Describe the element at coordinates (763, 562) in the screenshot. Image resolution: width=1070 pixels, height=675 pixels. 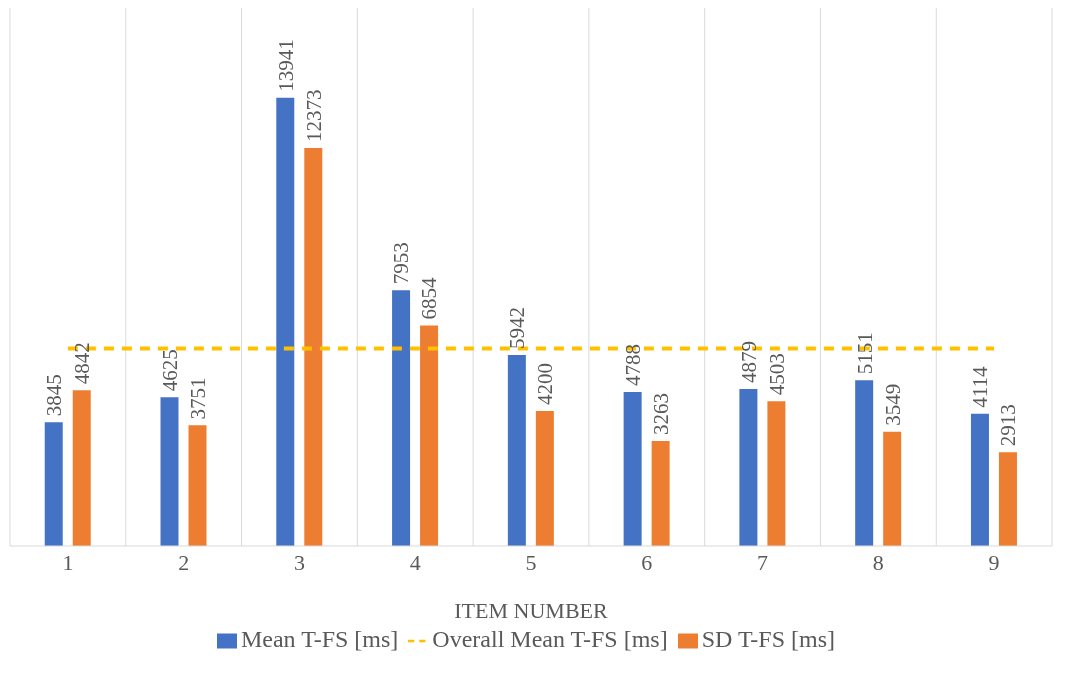
I see `x-tick-label: 7` at that location.